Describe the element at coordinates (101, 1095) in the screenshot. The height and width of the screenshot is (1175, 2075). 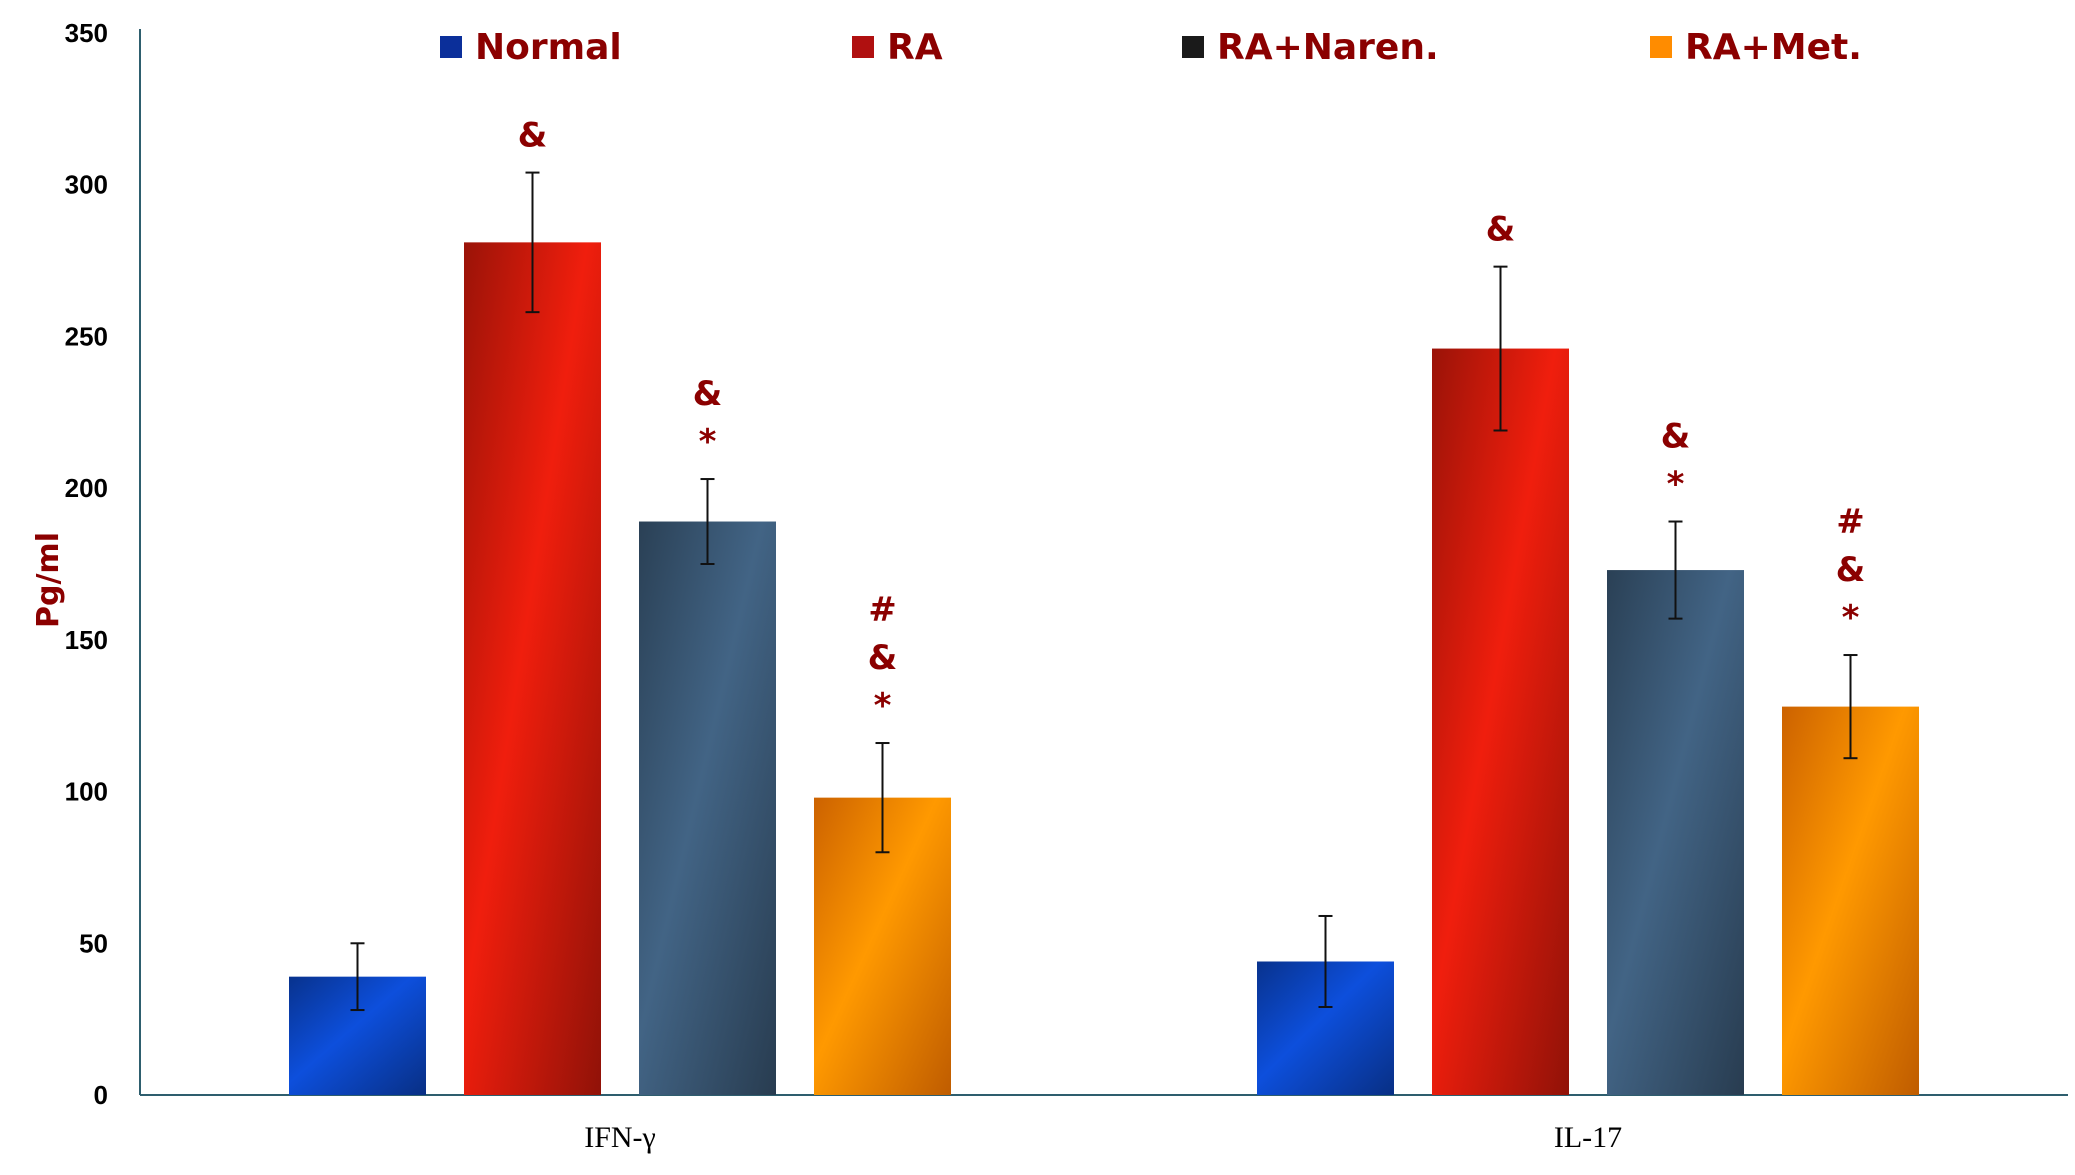
I see `y-tick-label: 0` at that location.